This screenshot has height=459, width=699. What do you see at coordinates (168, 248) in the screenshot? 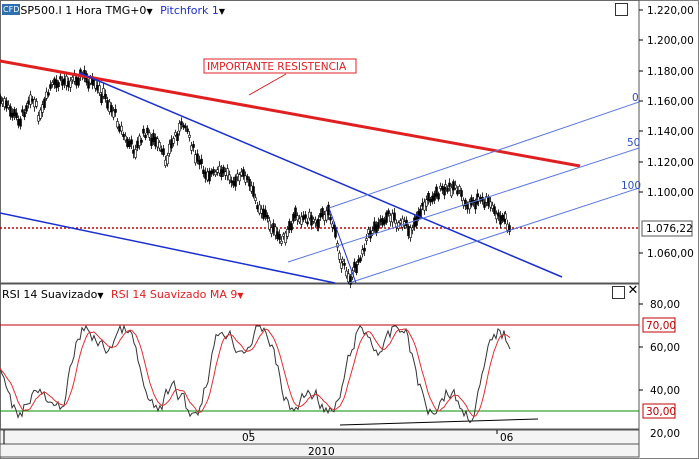
I see `lower-channel-line` at bounding box center [168, 248].